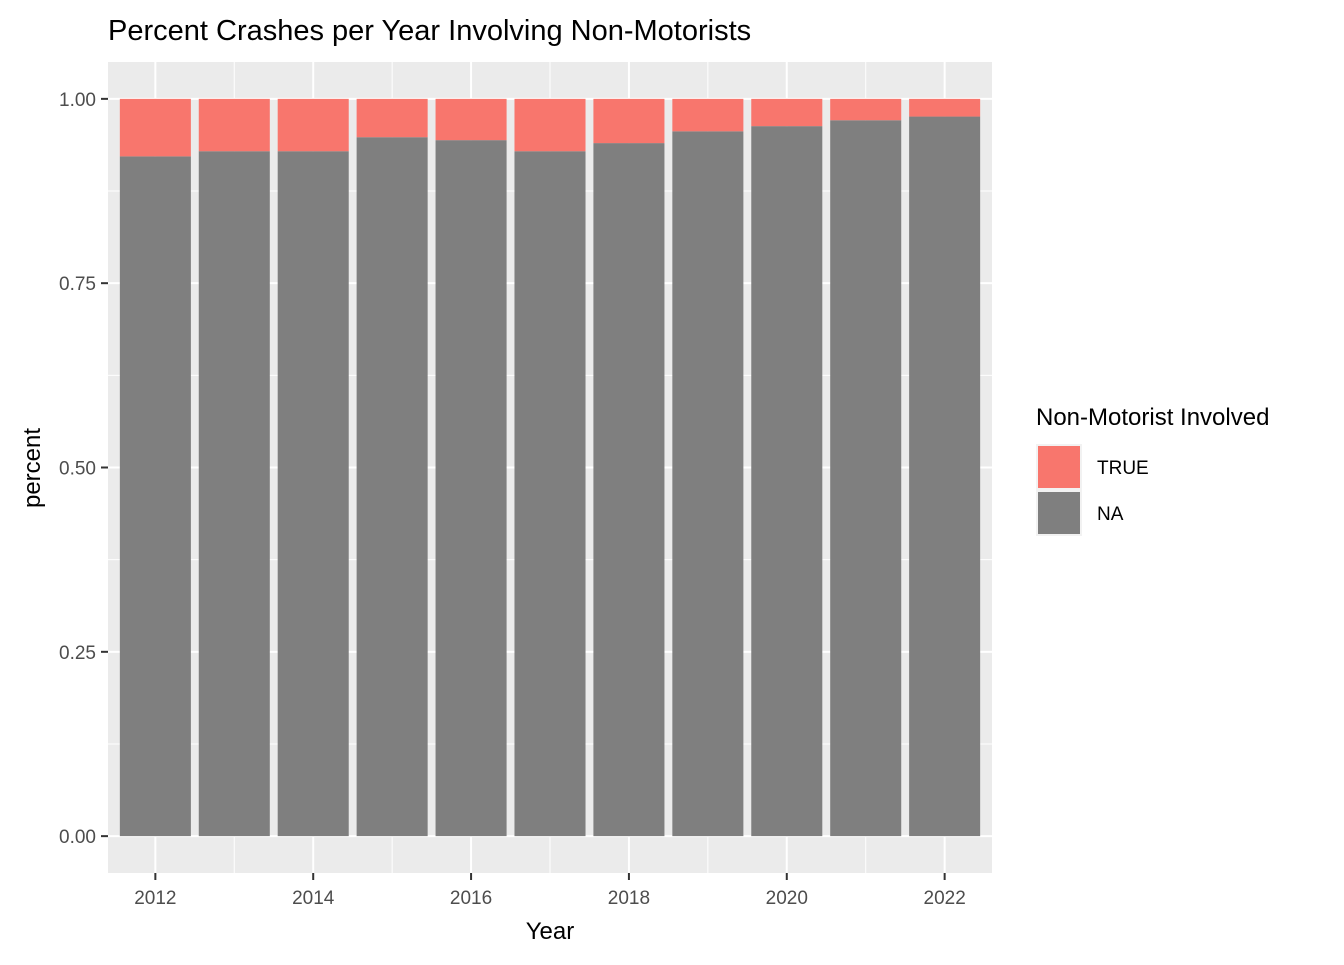 The width and height of the screenshot is (1344, 965). What do you see at coordinates (1092, 490) in the screenshot?
I see `legend-items: TRUE NA` at bounding box center [1092, 490].